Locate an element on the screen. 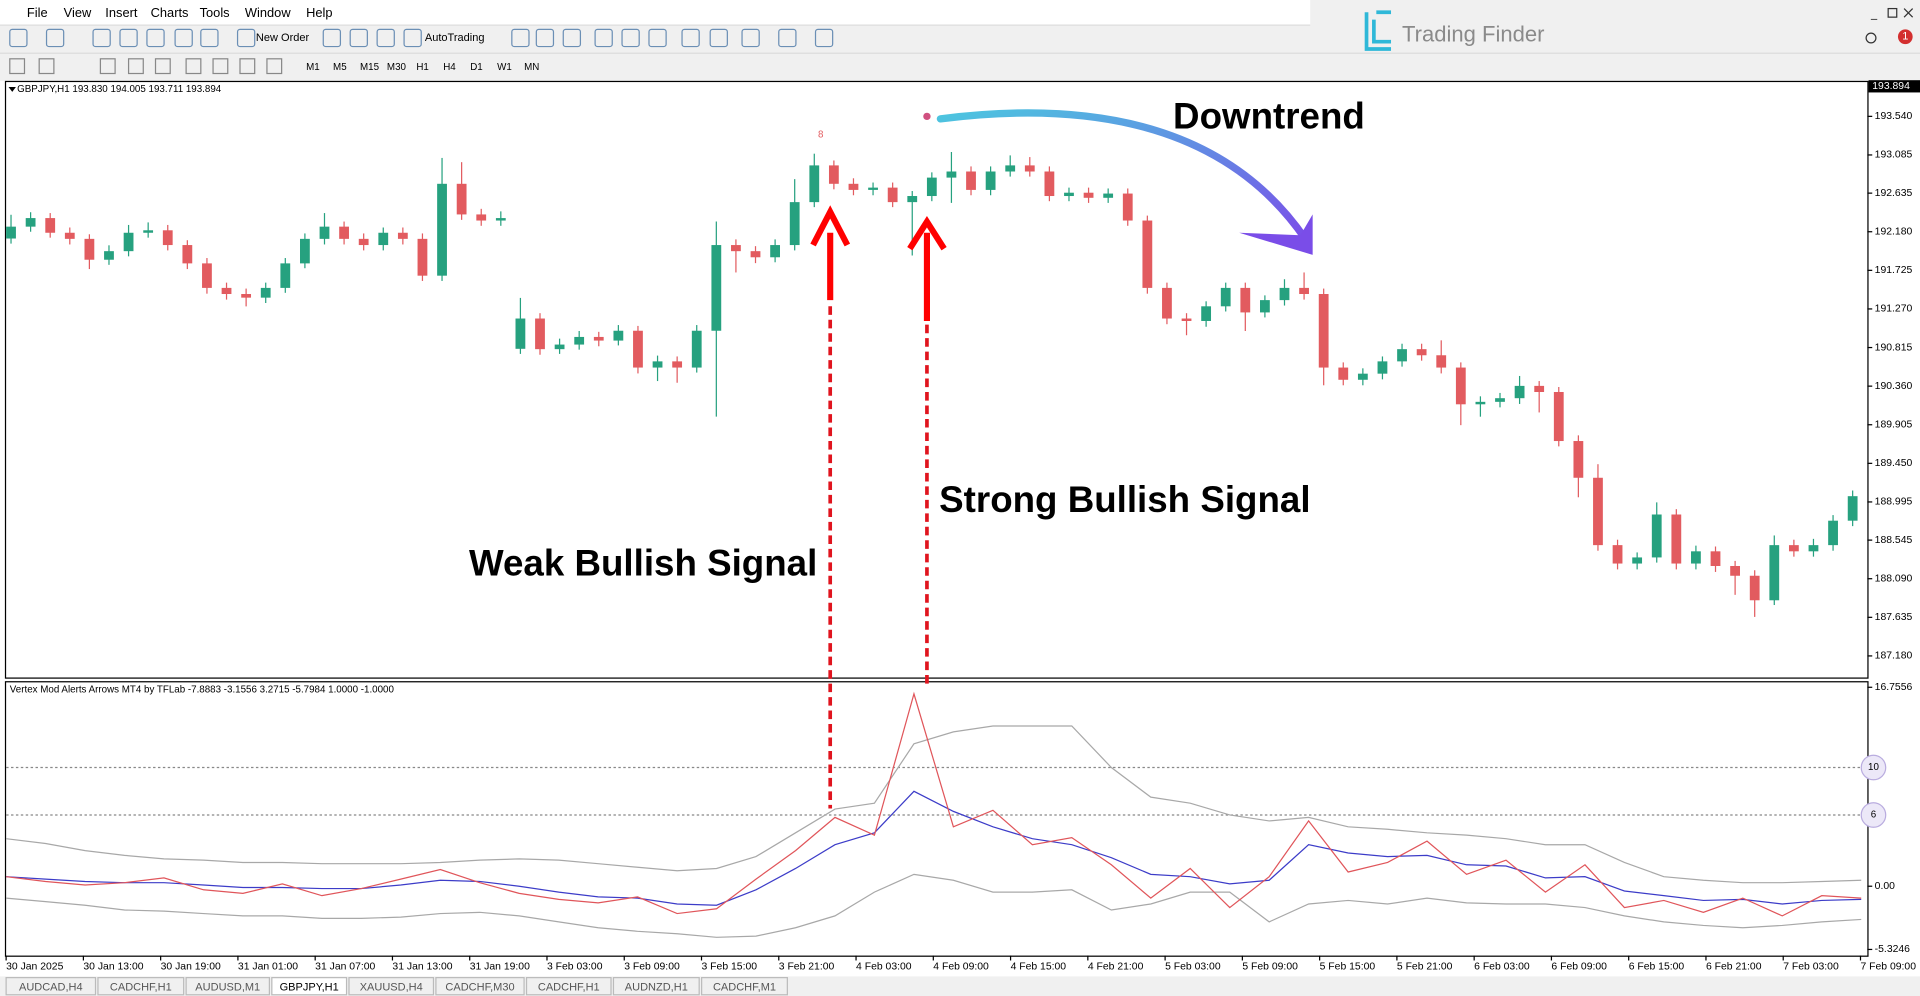 The image size is (1920, 996). menu-item: File is located at coordinates (37, 12).